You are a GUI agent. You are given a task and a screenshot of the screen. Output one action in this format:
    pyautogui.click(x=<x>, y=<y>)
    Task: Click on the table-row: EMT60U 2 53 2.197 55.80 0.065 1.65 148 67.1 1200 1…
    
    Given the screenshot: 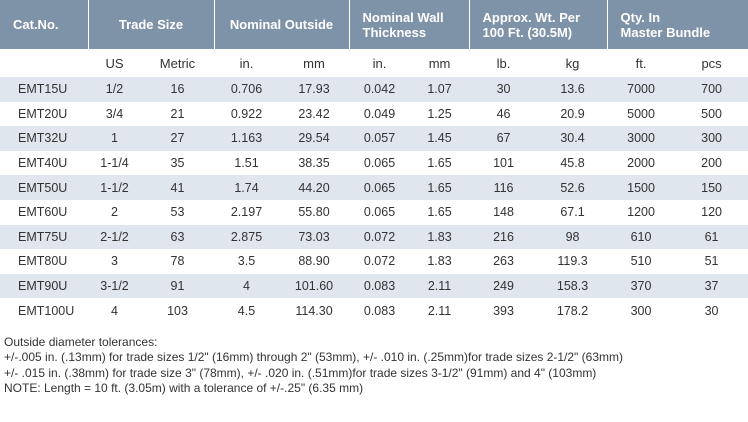 What is the action you would take?
    pyautogui.click(x=374, y=212)
    